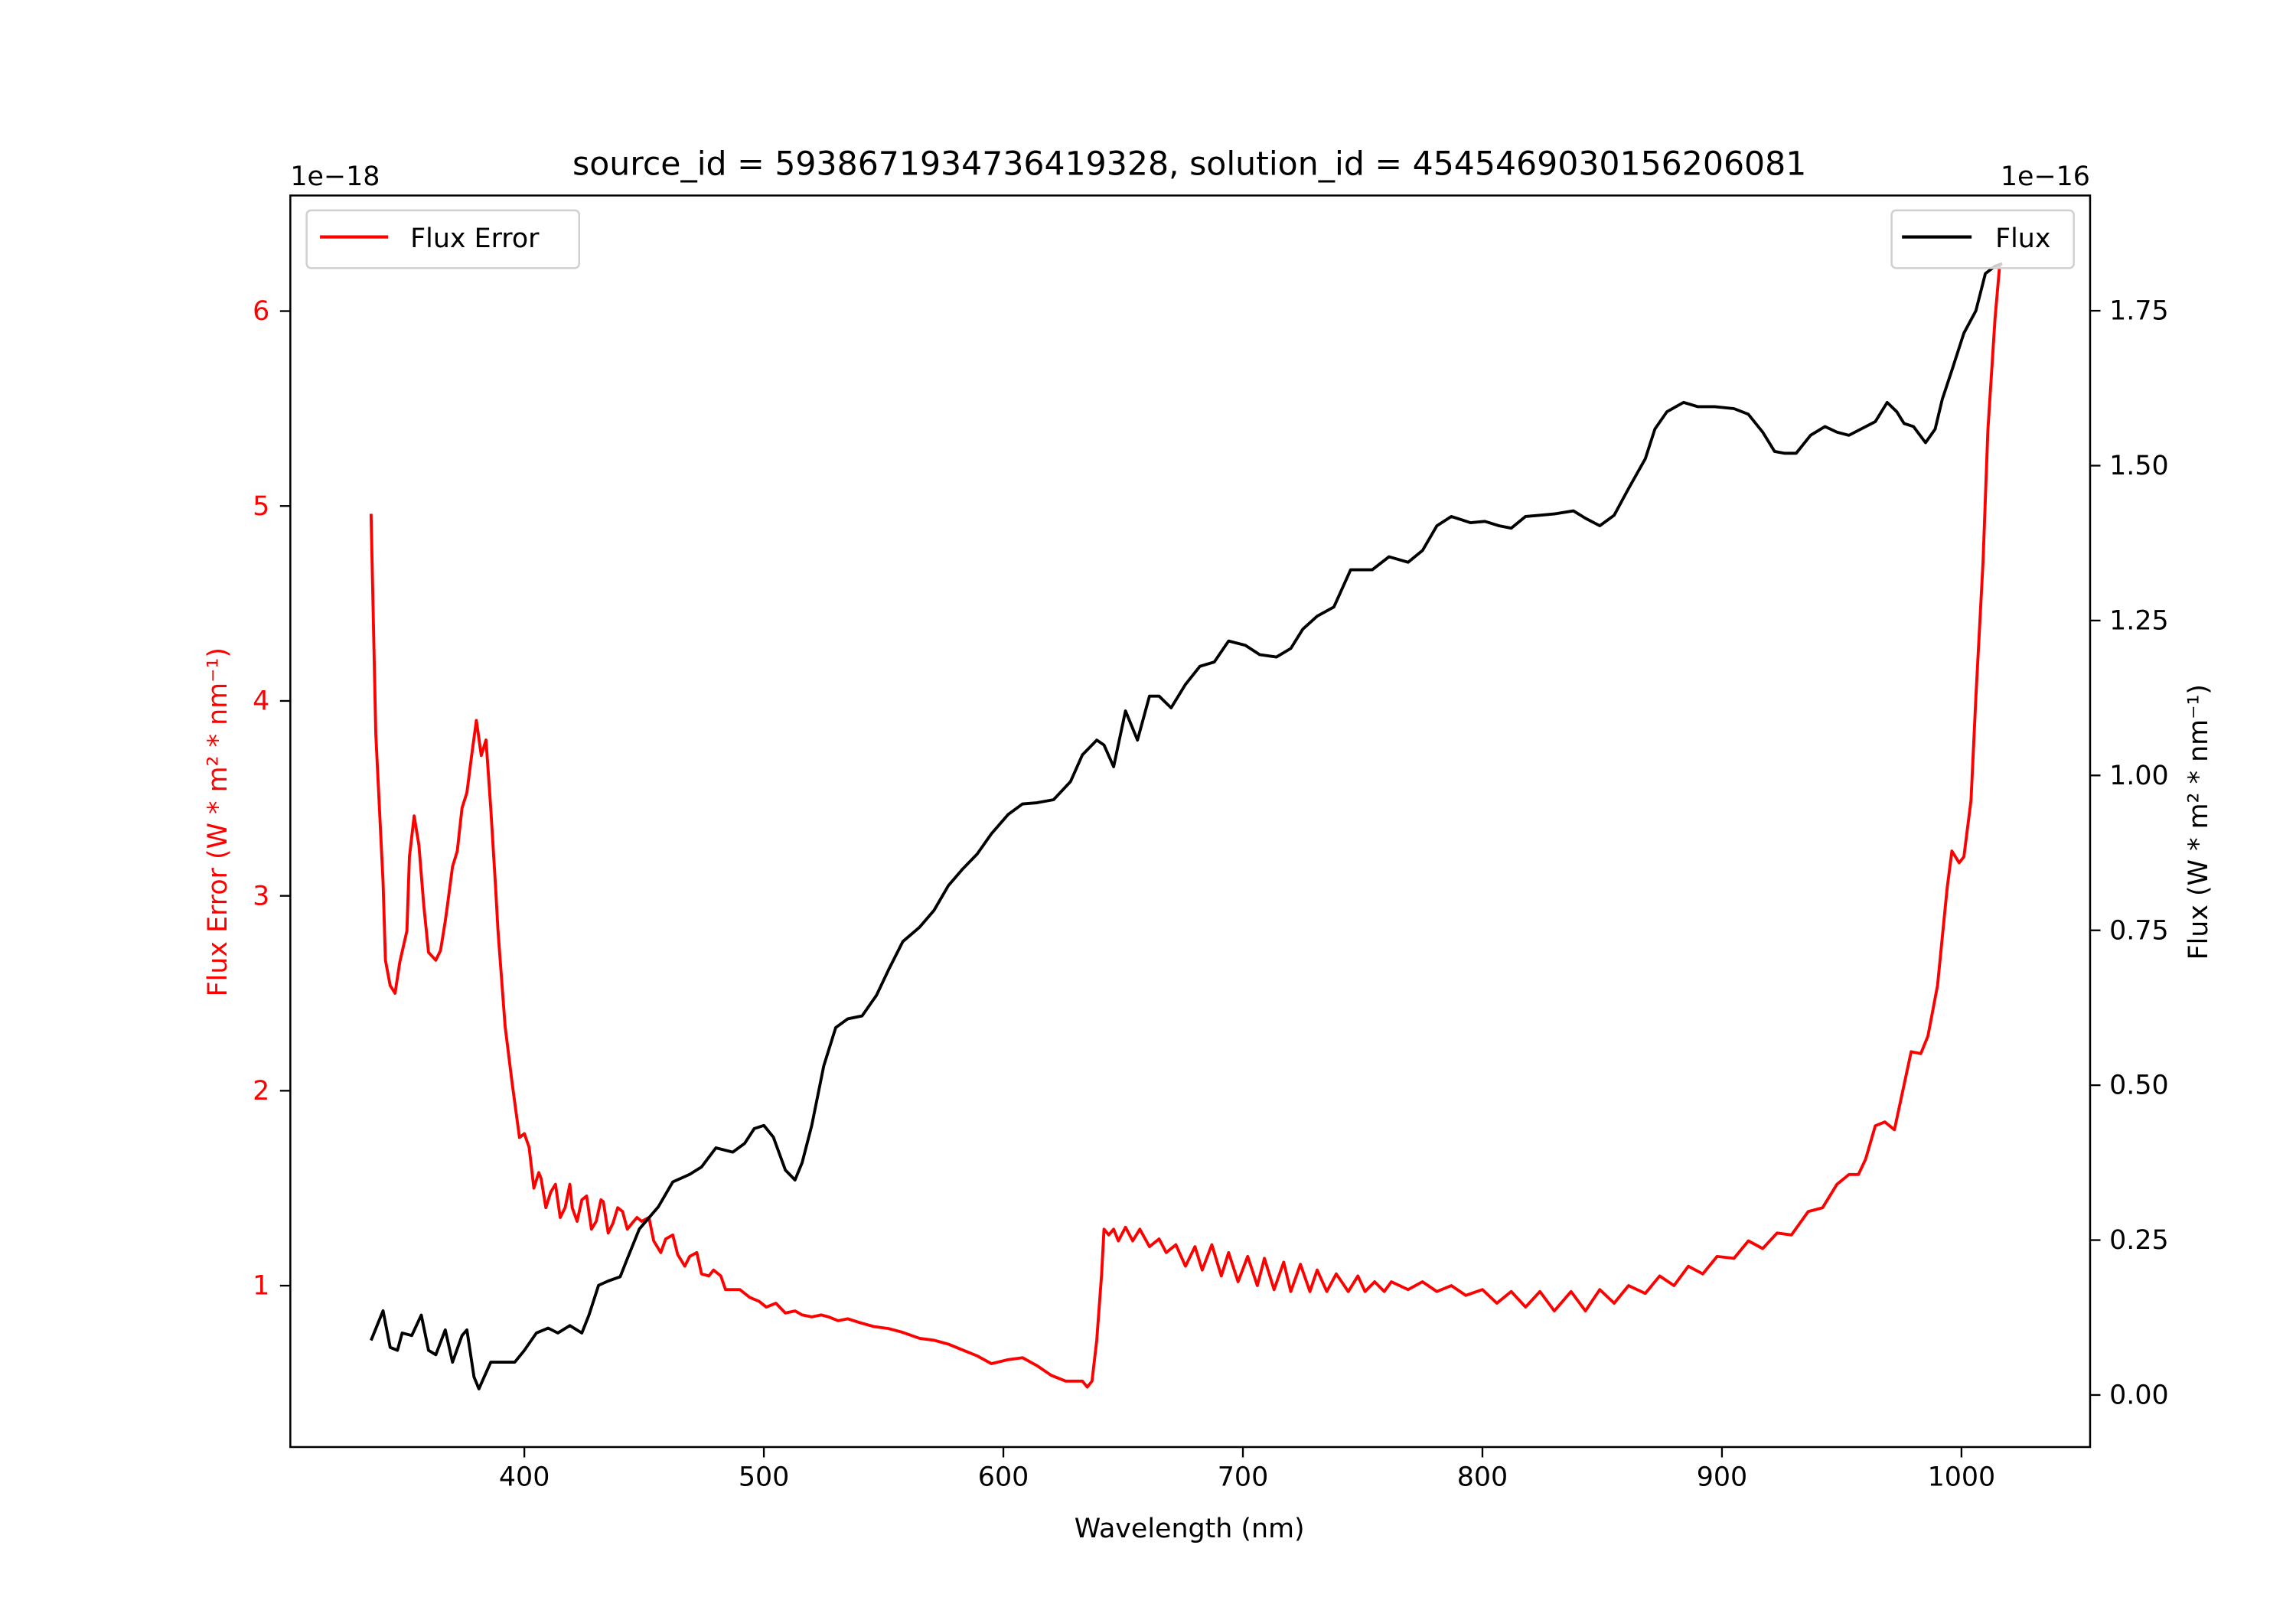 The width and height of the screenshot is (2296, 1607). I want to click on x-tick-label: 500, so click(764, 1477).